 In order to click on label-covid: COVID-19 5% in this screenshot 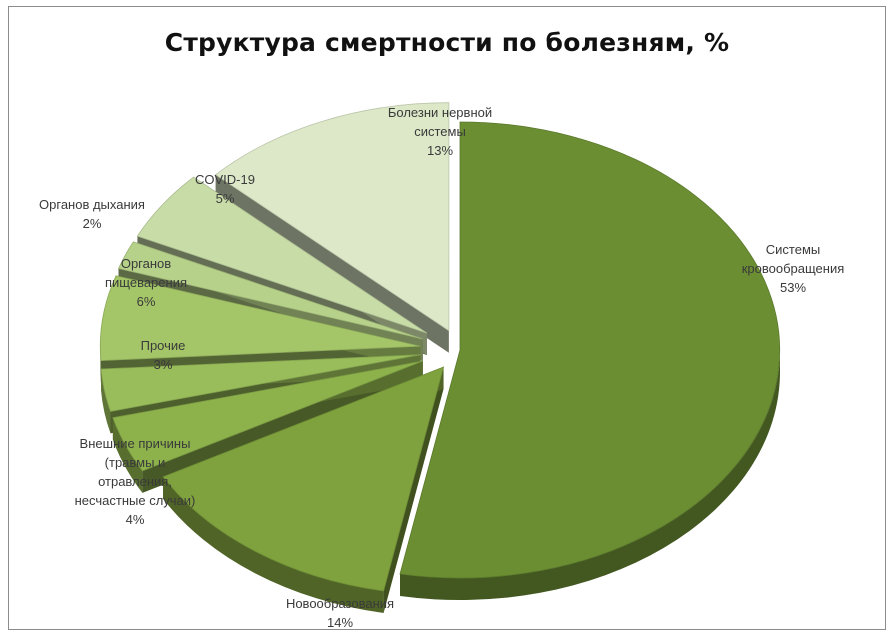, I will do `click(225, 189)`.